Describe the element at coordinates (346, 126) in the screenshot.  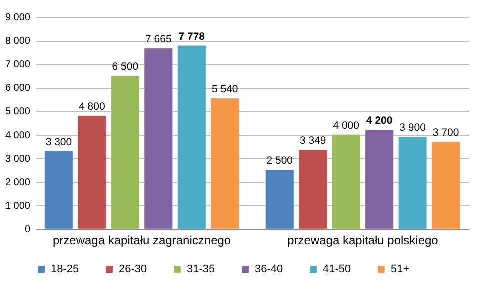
I see `data-label: 4 000` at that location.